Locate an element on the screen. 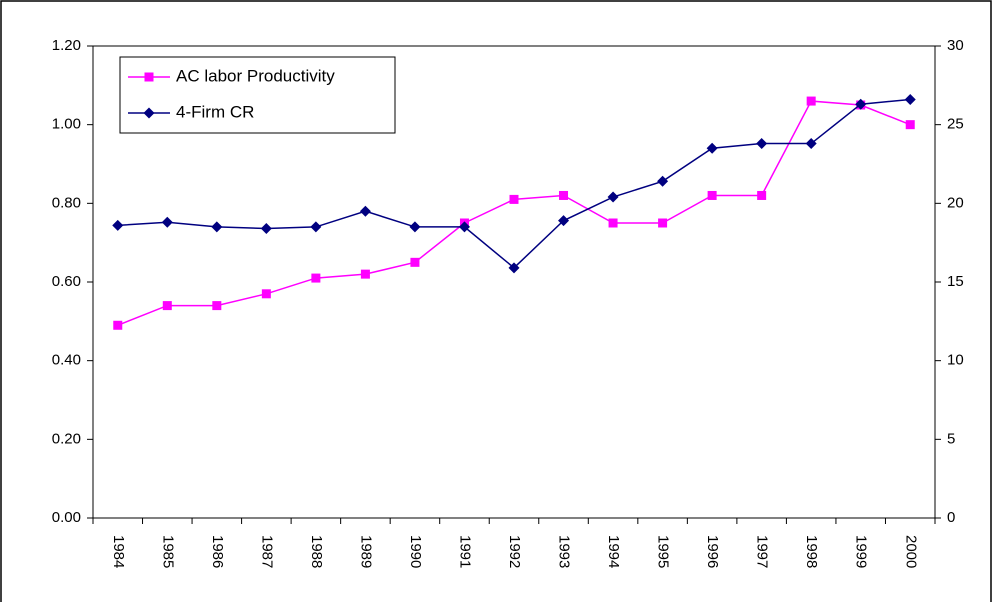 The width and height of the screenshot is (992, 602). y2-tick-label: 5 is located at coordinates (951, 438).